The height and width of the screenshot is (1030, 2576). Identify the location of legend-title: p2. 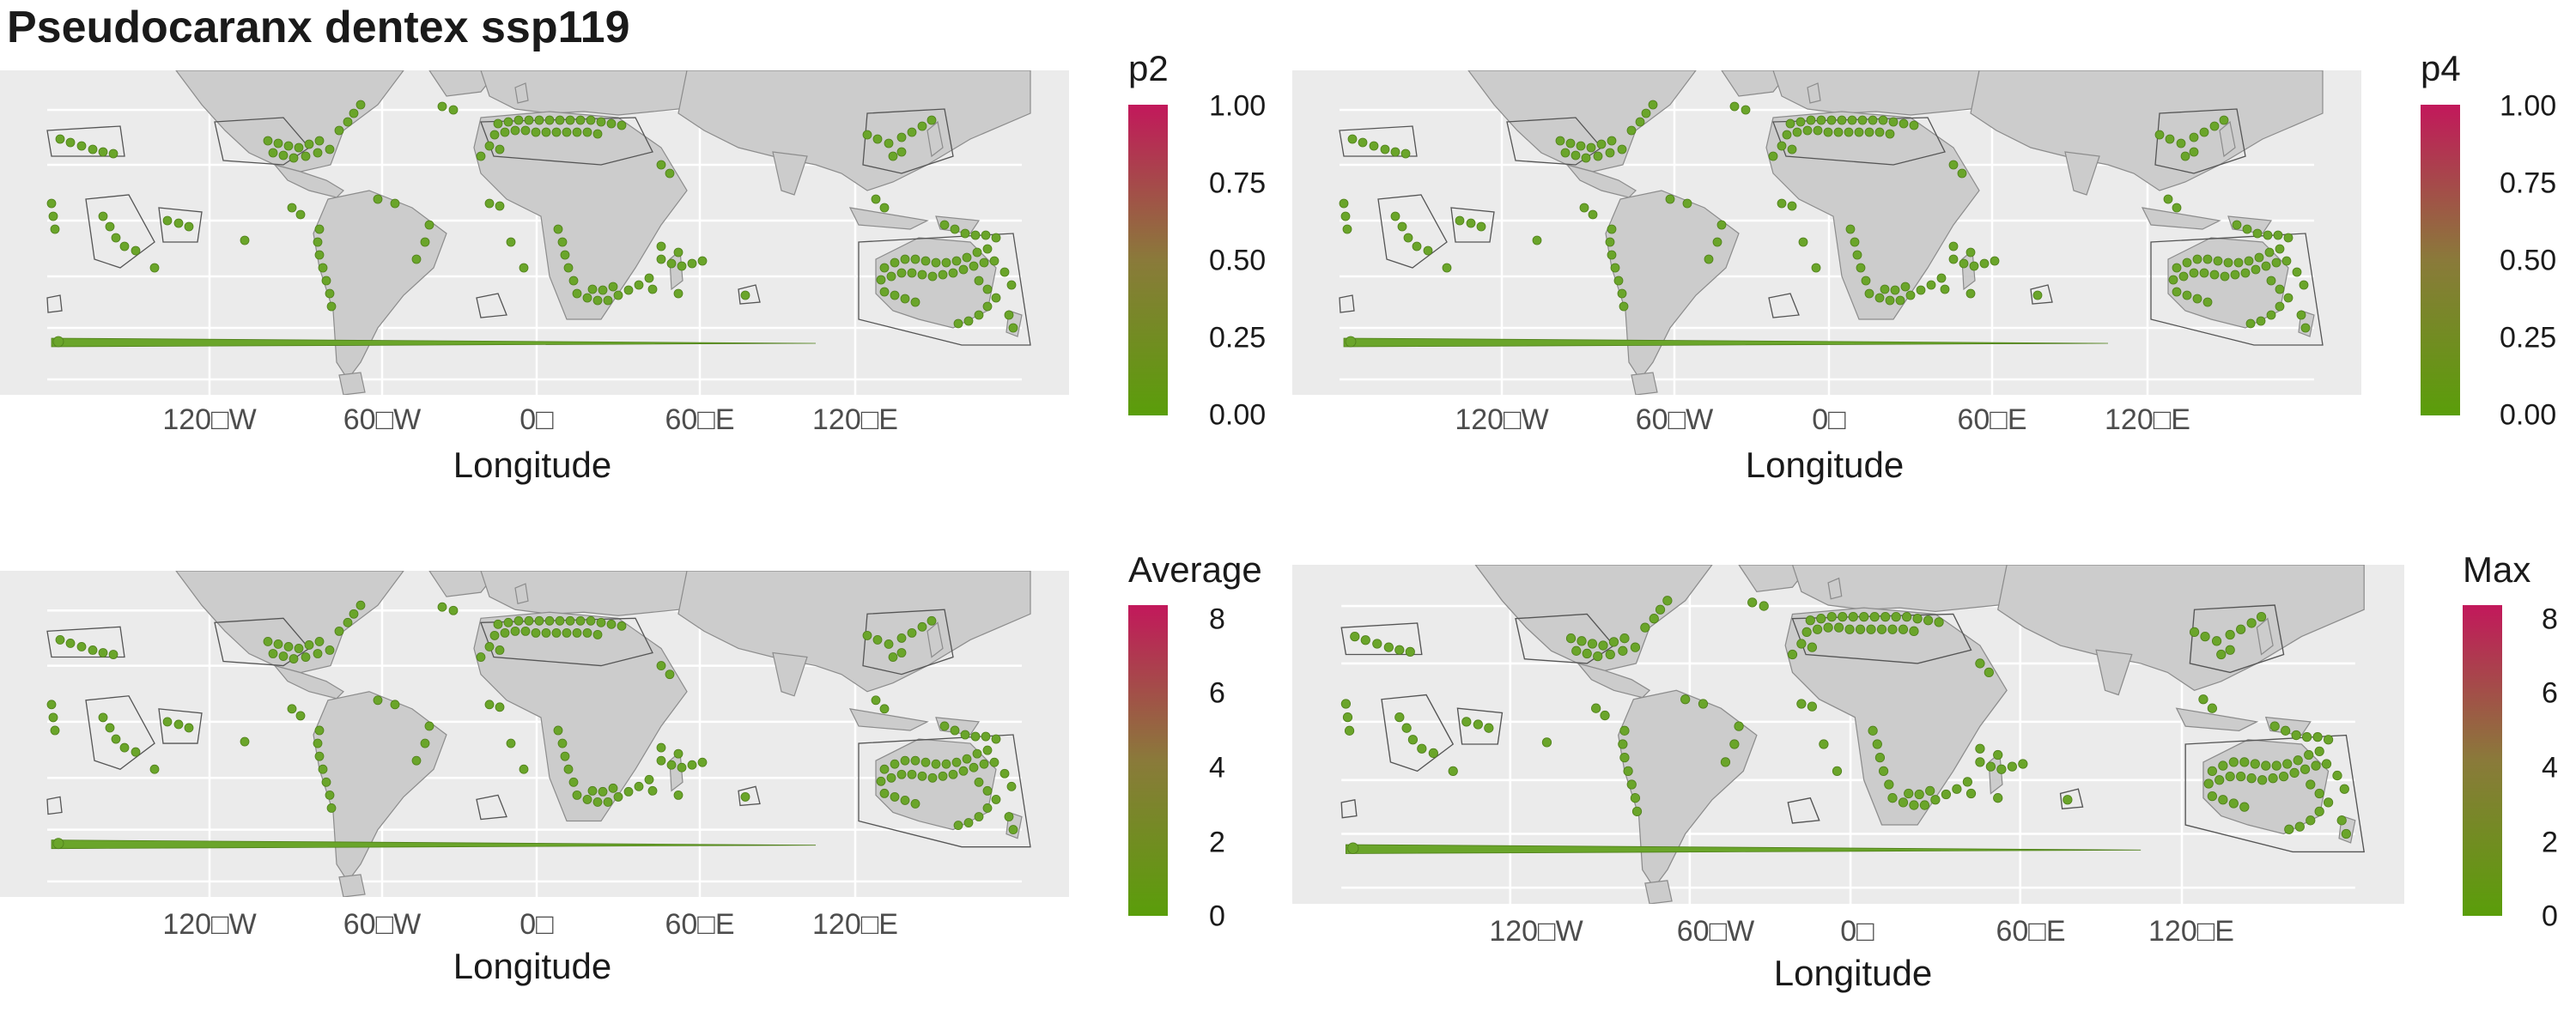
(1148, 68).